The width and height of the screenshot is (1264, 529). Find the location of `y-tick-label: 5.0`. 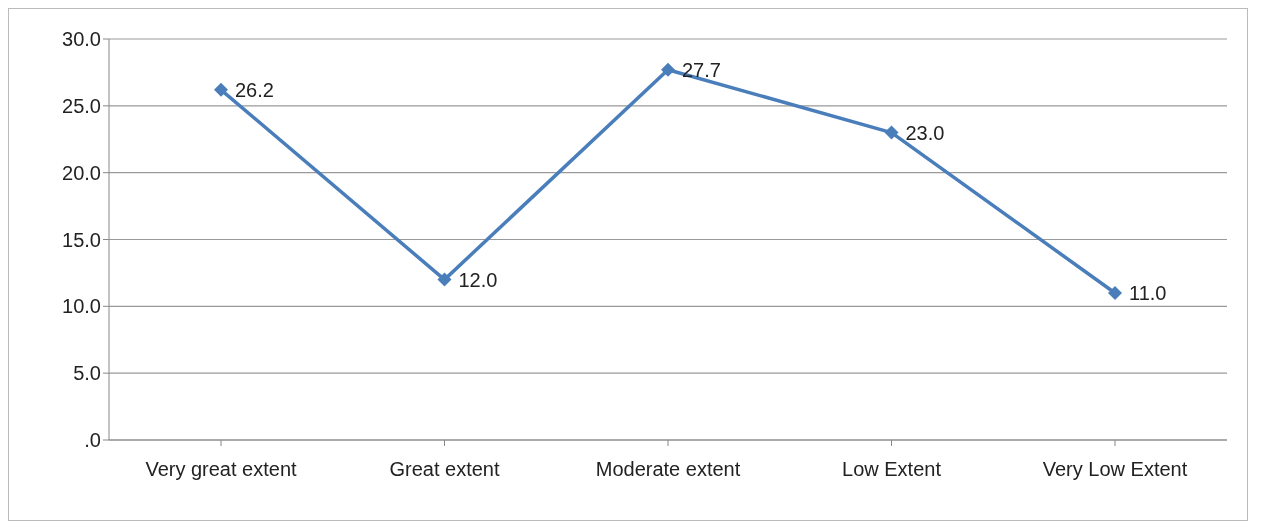

y-tick-label: 5.0 is located at coordinates (87, 373).